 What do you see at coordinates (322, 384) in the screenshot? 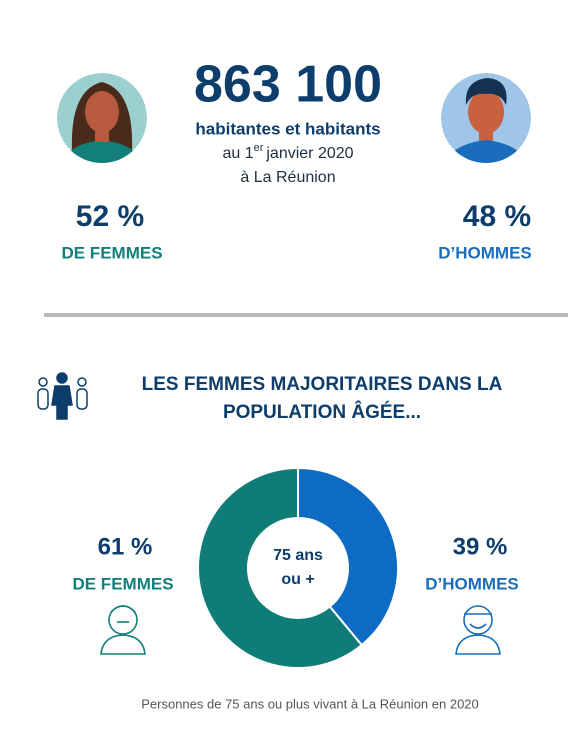
I see `section-title: LES FEMMES MAJORITAIRES DANS LA` at bounding box center [322, 384].